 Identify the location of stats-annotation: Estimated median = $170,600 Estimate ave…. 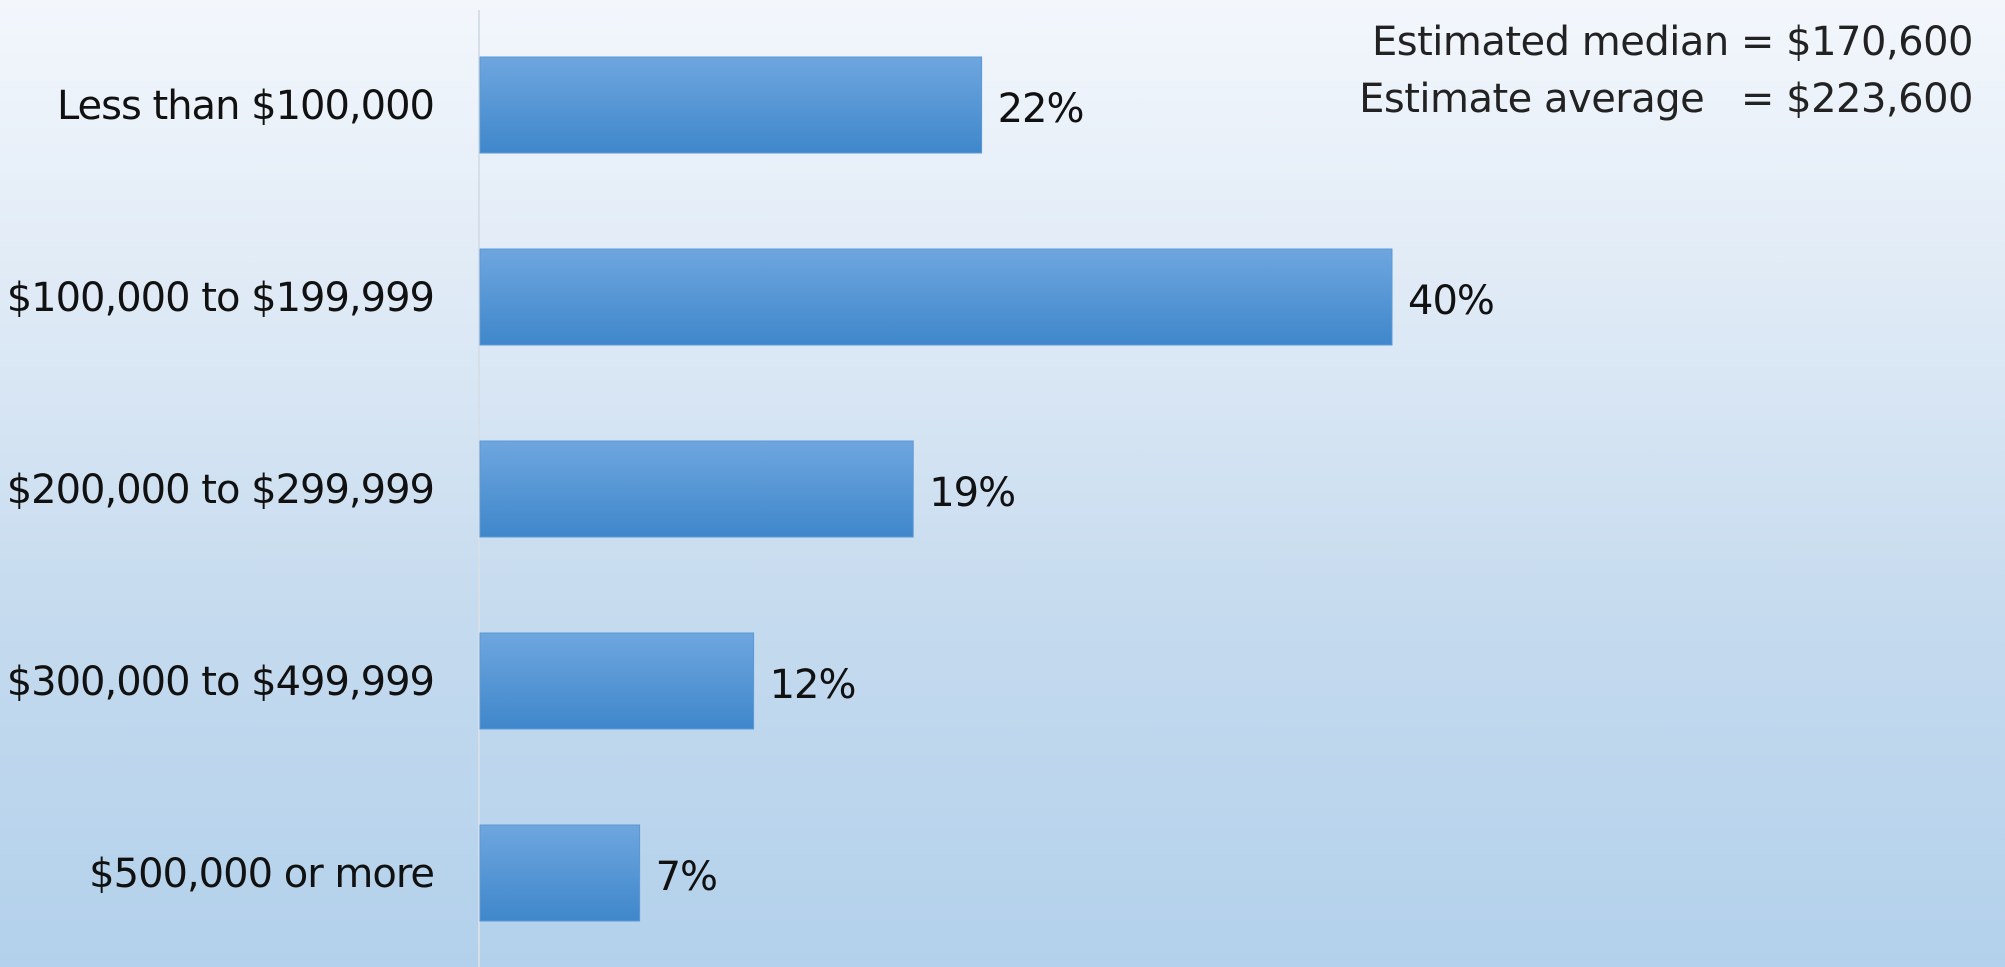
(1666, 70).